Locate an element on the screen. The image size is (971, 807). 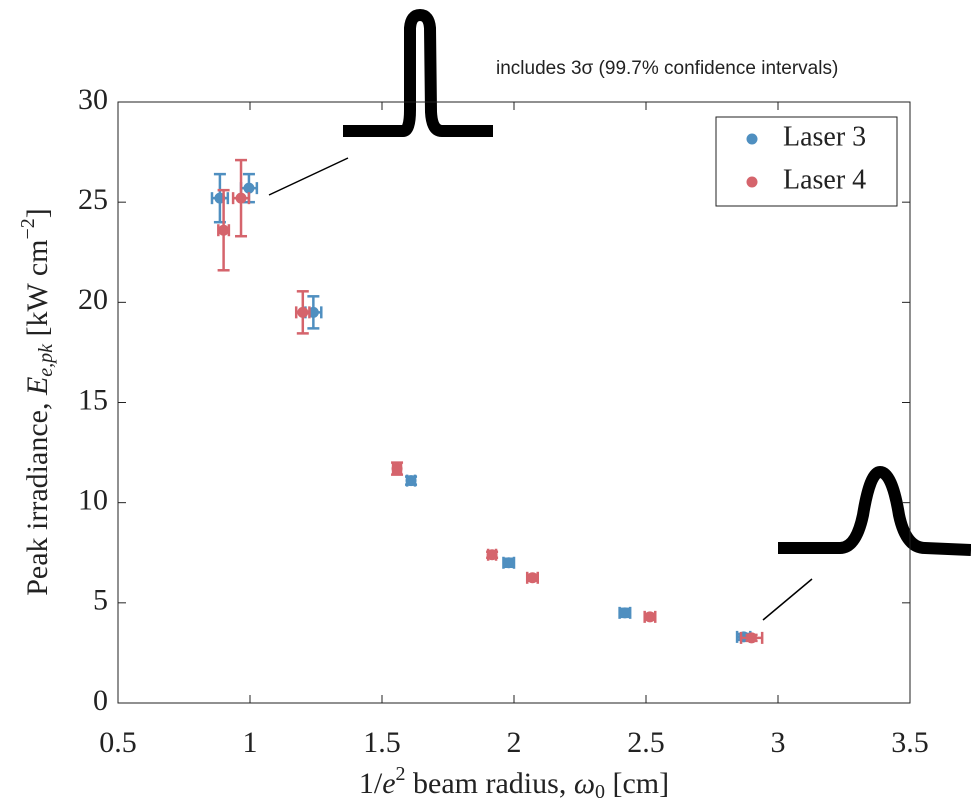
beam-profile-bottom is located at coordinates (874, 510).